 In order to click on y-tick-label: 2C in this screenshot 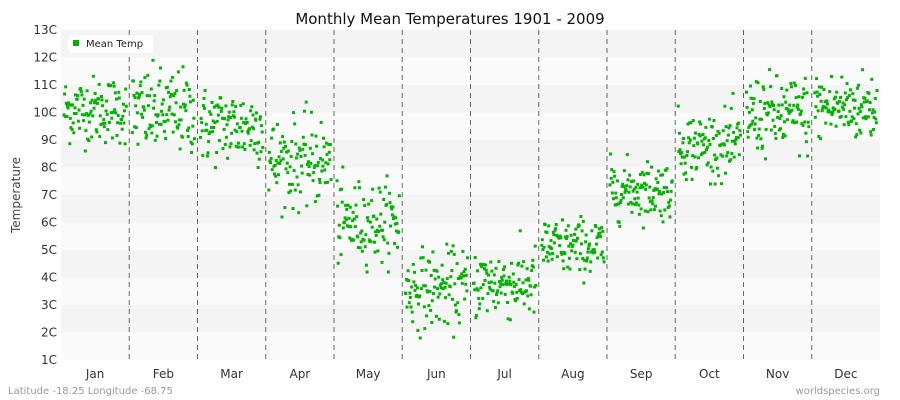, I will do `click(49, 333)`.